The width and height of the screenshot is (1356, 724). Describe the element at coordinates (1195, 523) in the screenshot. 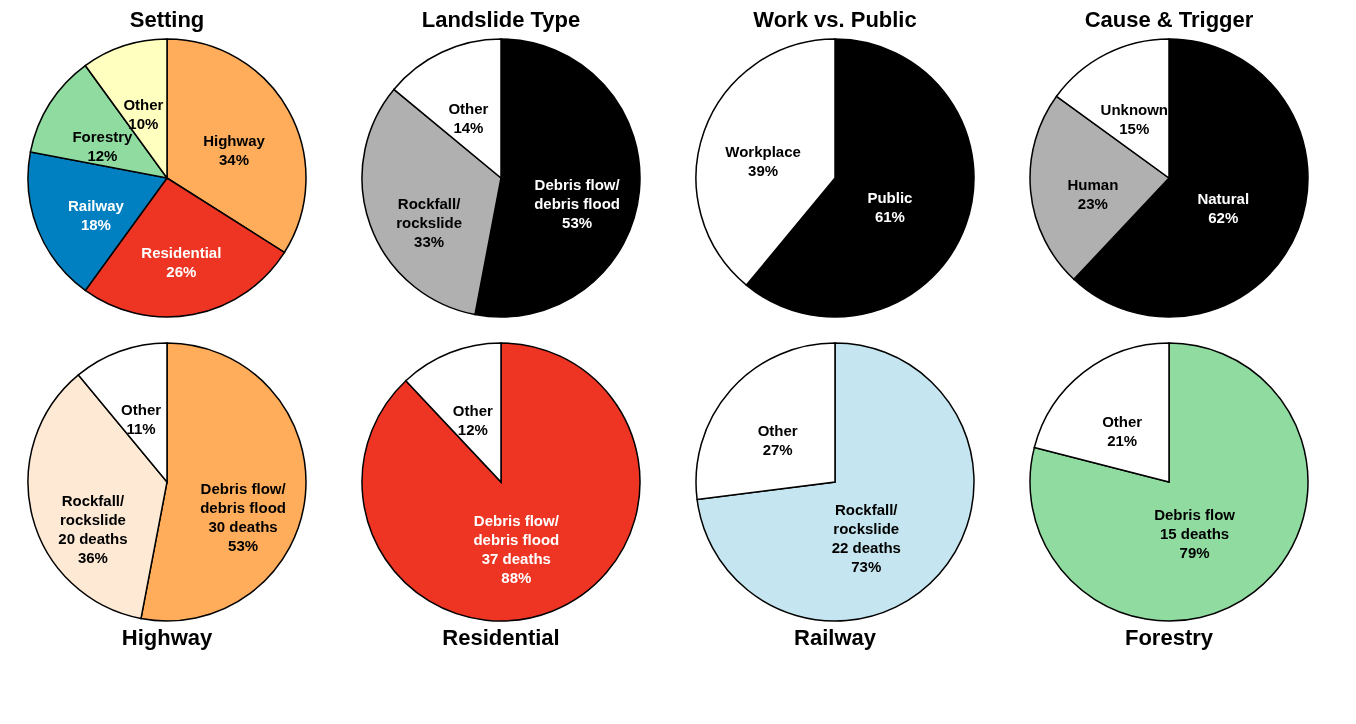

I see `slice-label: Debris flow 15 deaths` at that location.